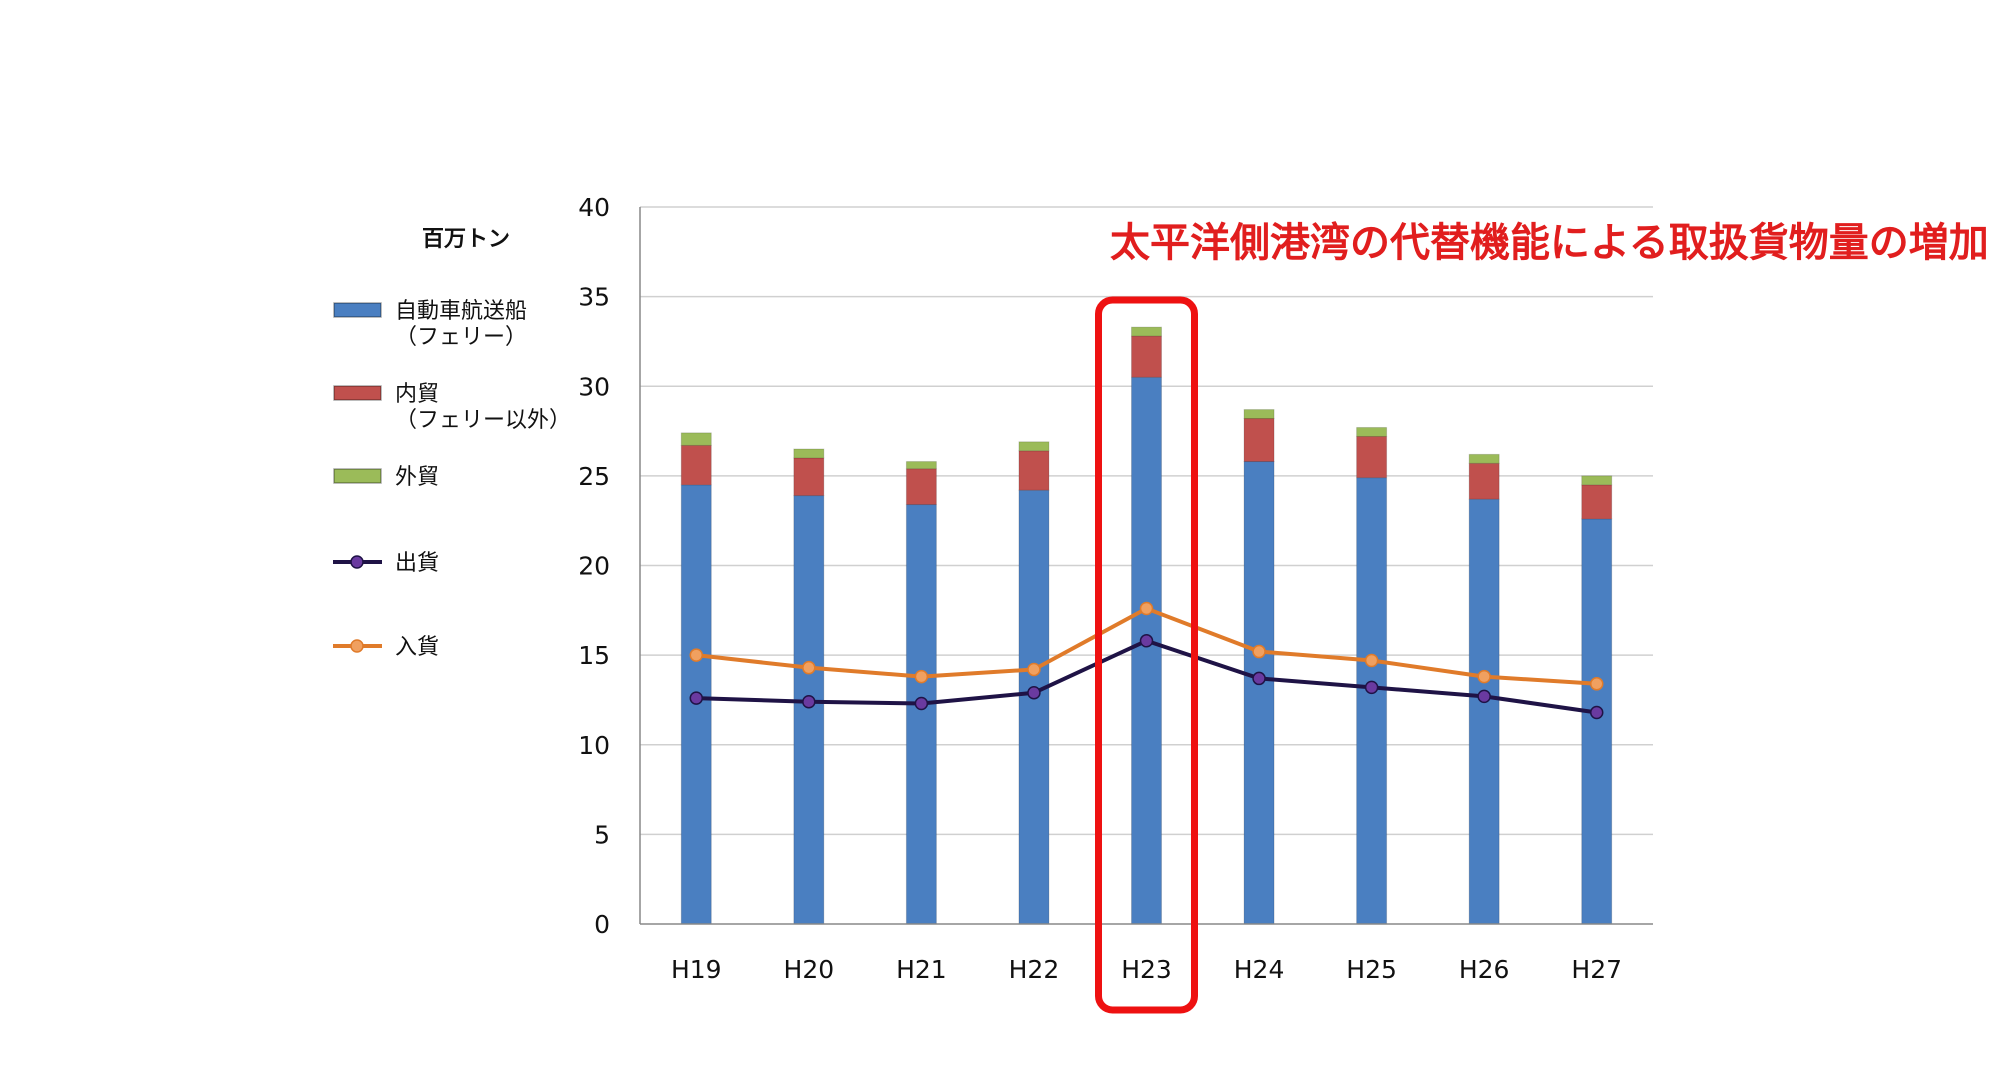 This screenshot has width=2000, height=1087. Describe the element at coordinates (1371, 969) in the screenshot. I see `x-tick-label: H25` at that location.